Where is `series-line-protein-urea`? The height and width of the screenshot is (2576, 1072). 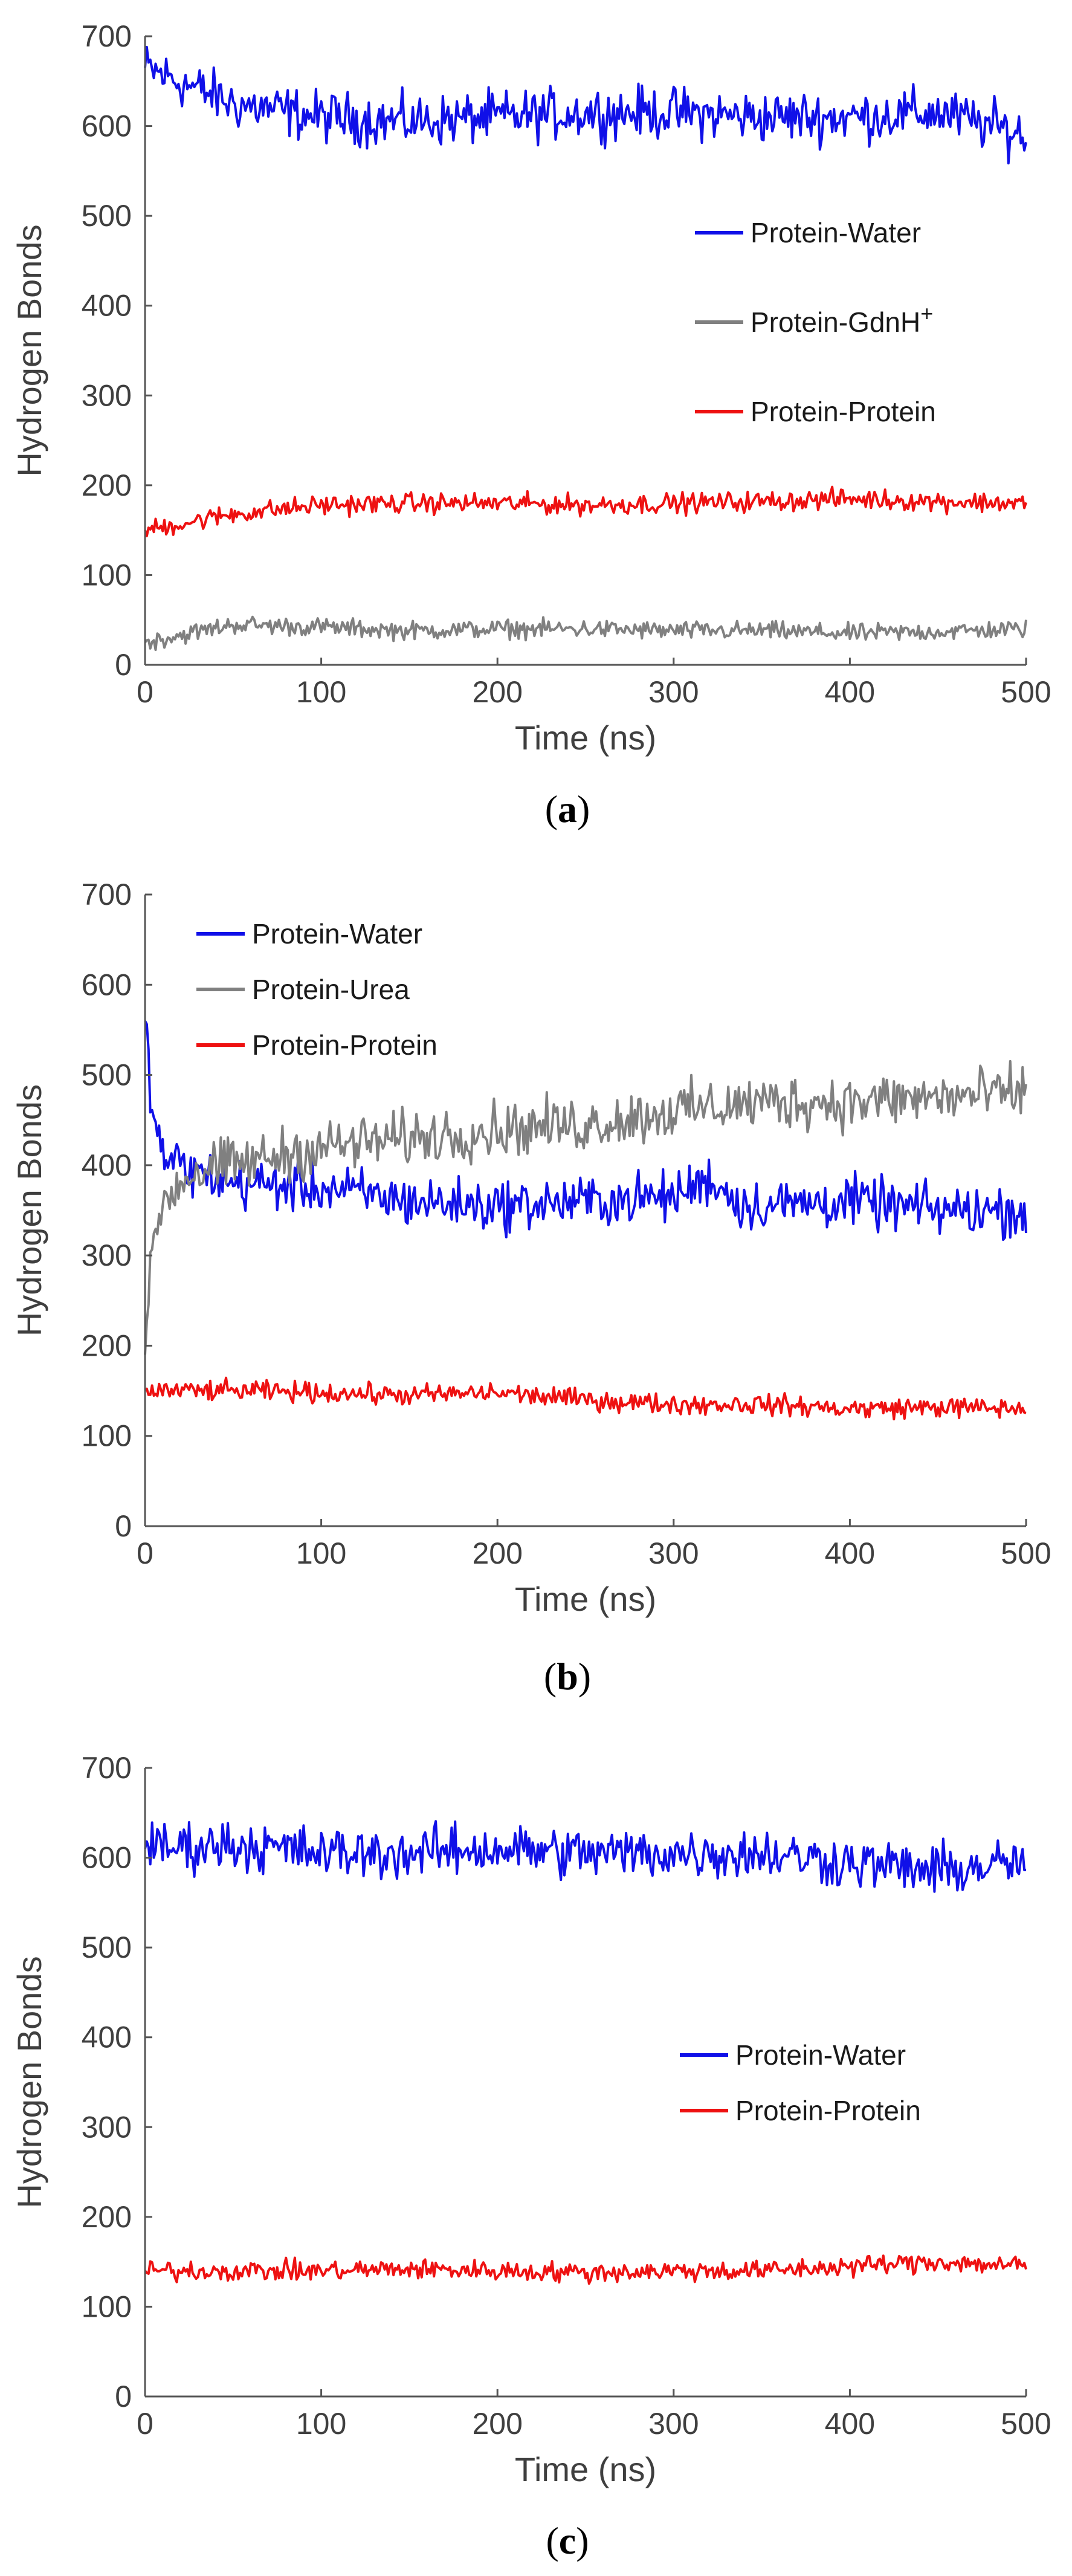
series-line-protein-urea is located at coordinates (585, 1207).